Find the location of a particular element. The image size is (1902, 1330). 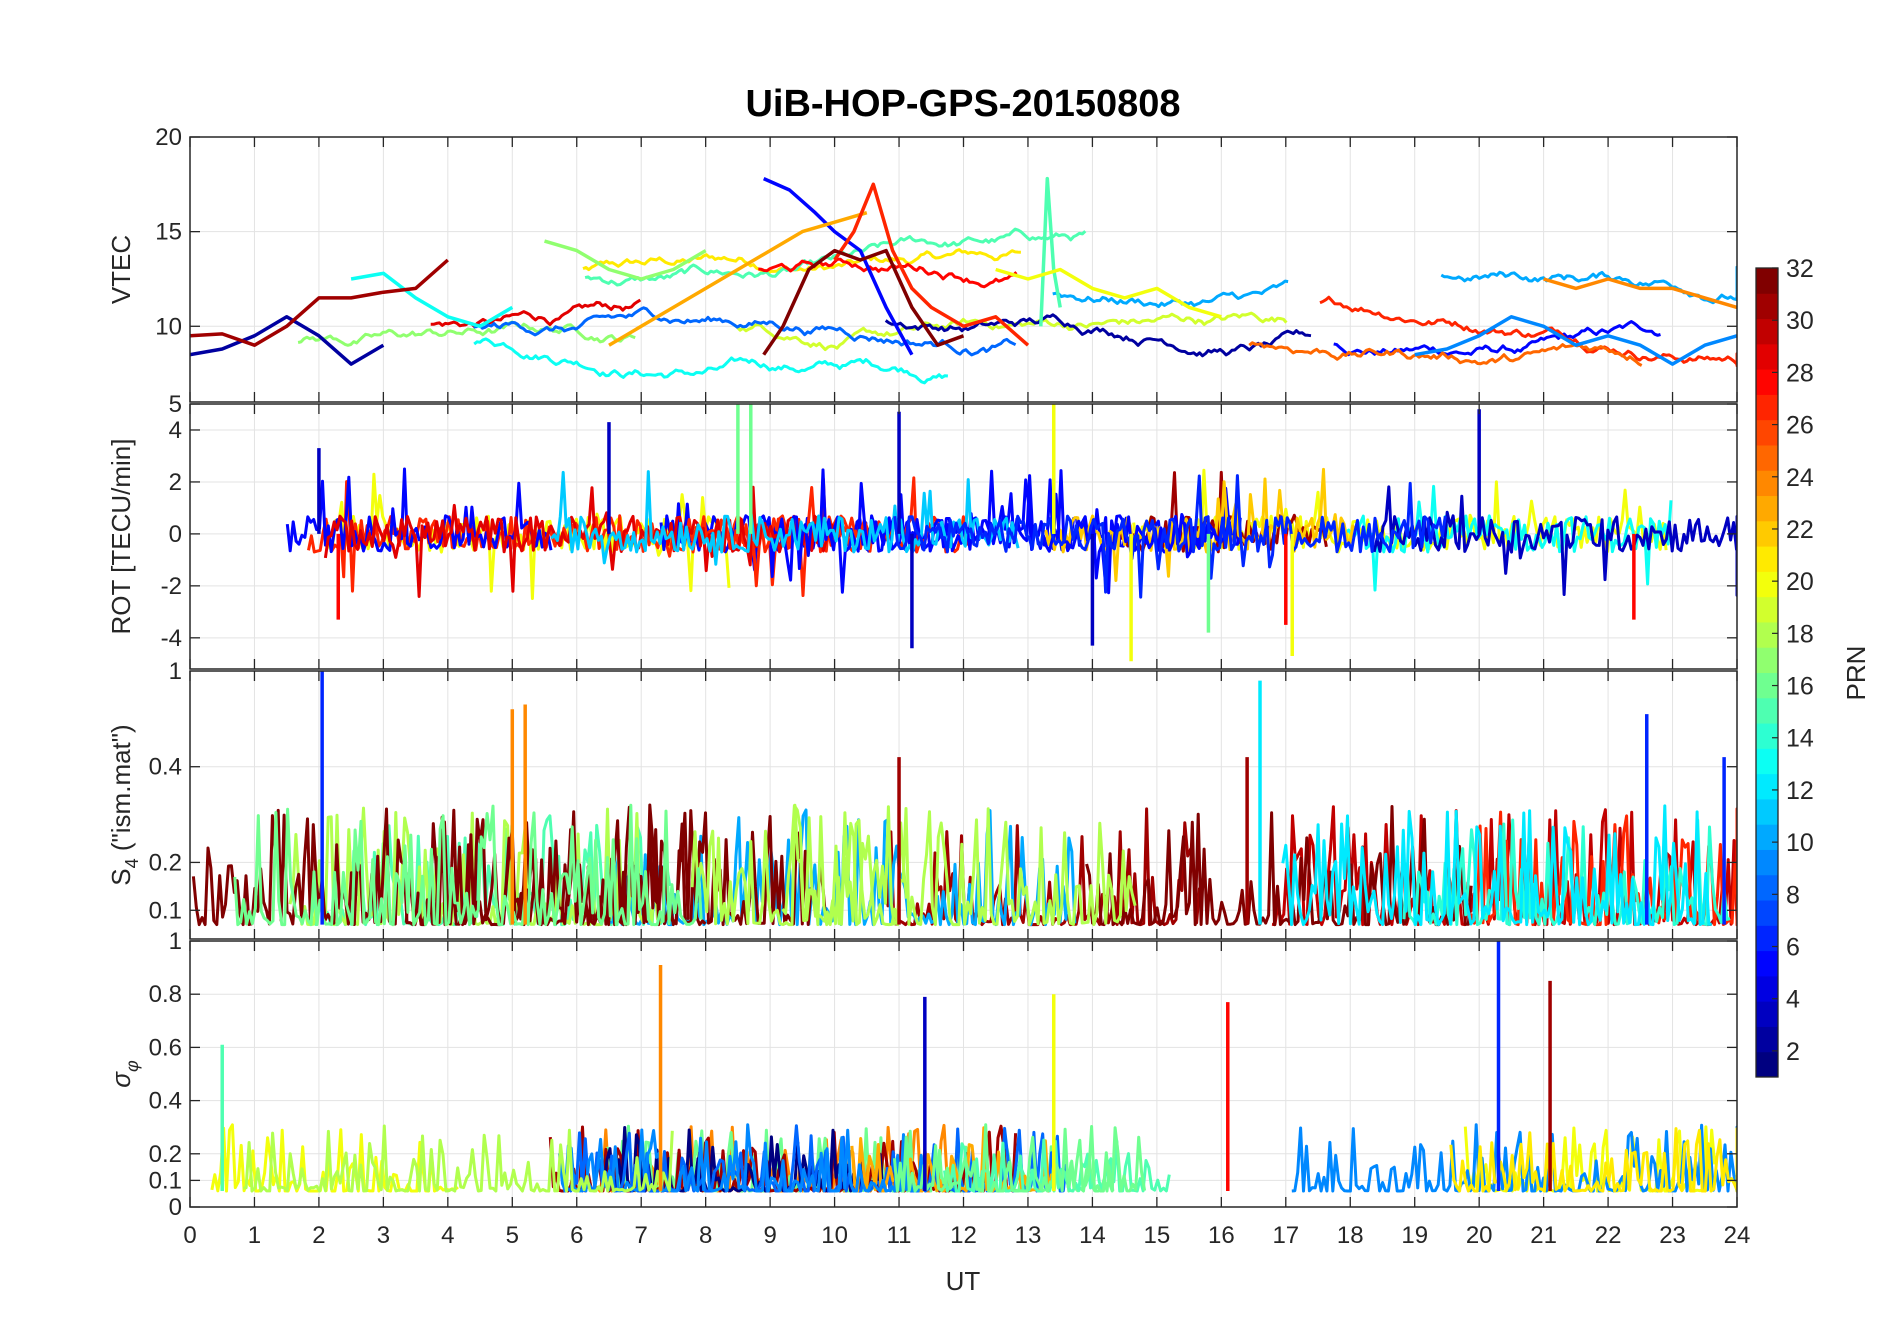

panel-sigma-ytick-label: 0.4 is located at coordinates (165, 1101).